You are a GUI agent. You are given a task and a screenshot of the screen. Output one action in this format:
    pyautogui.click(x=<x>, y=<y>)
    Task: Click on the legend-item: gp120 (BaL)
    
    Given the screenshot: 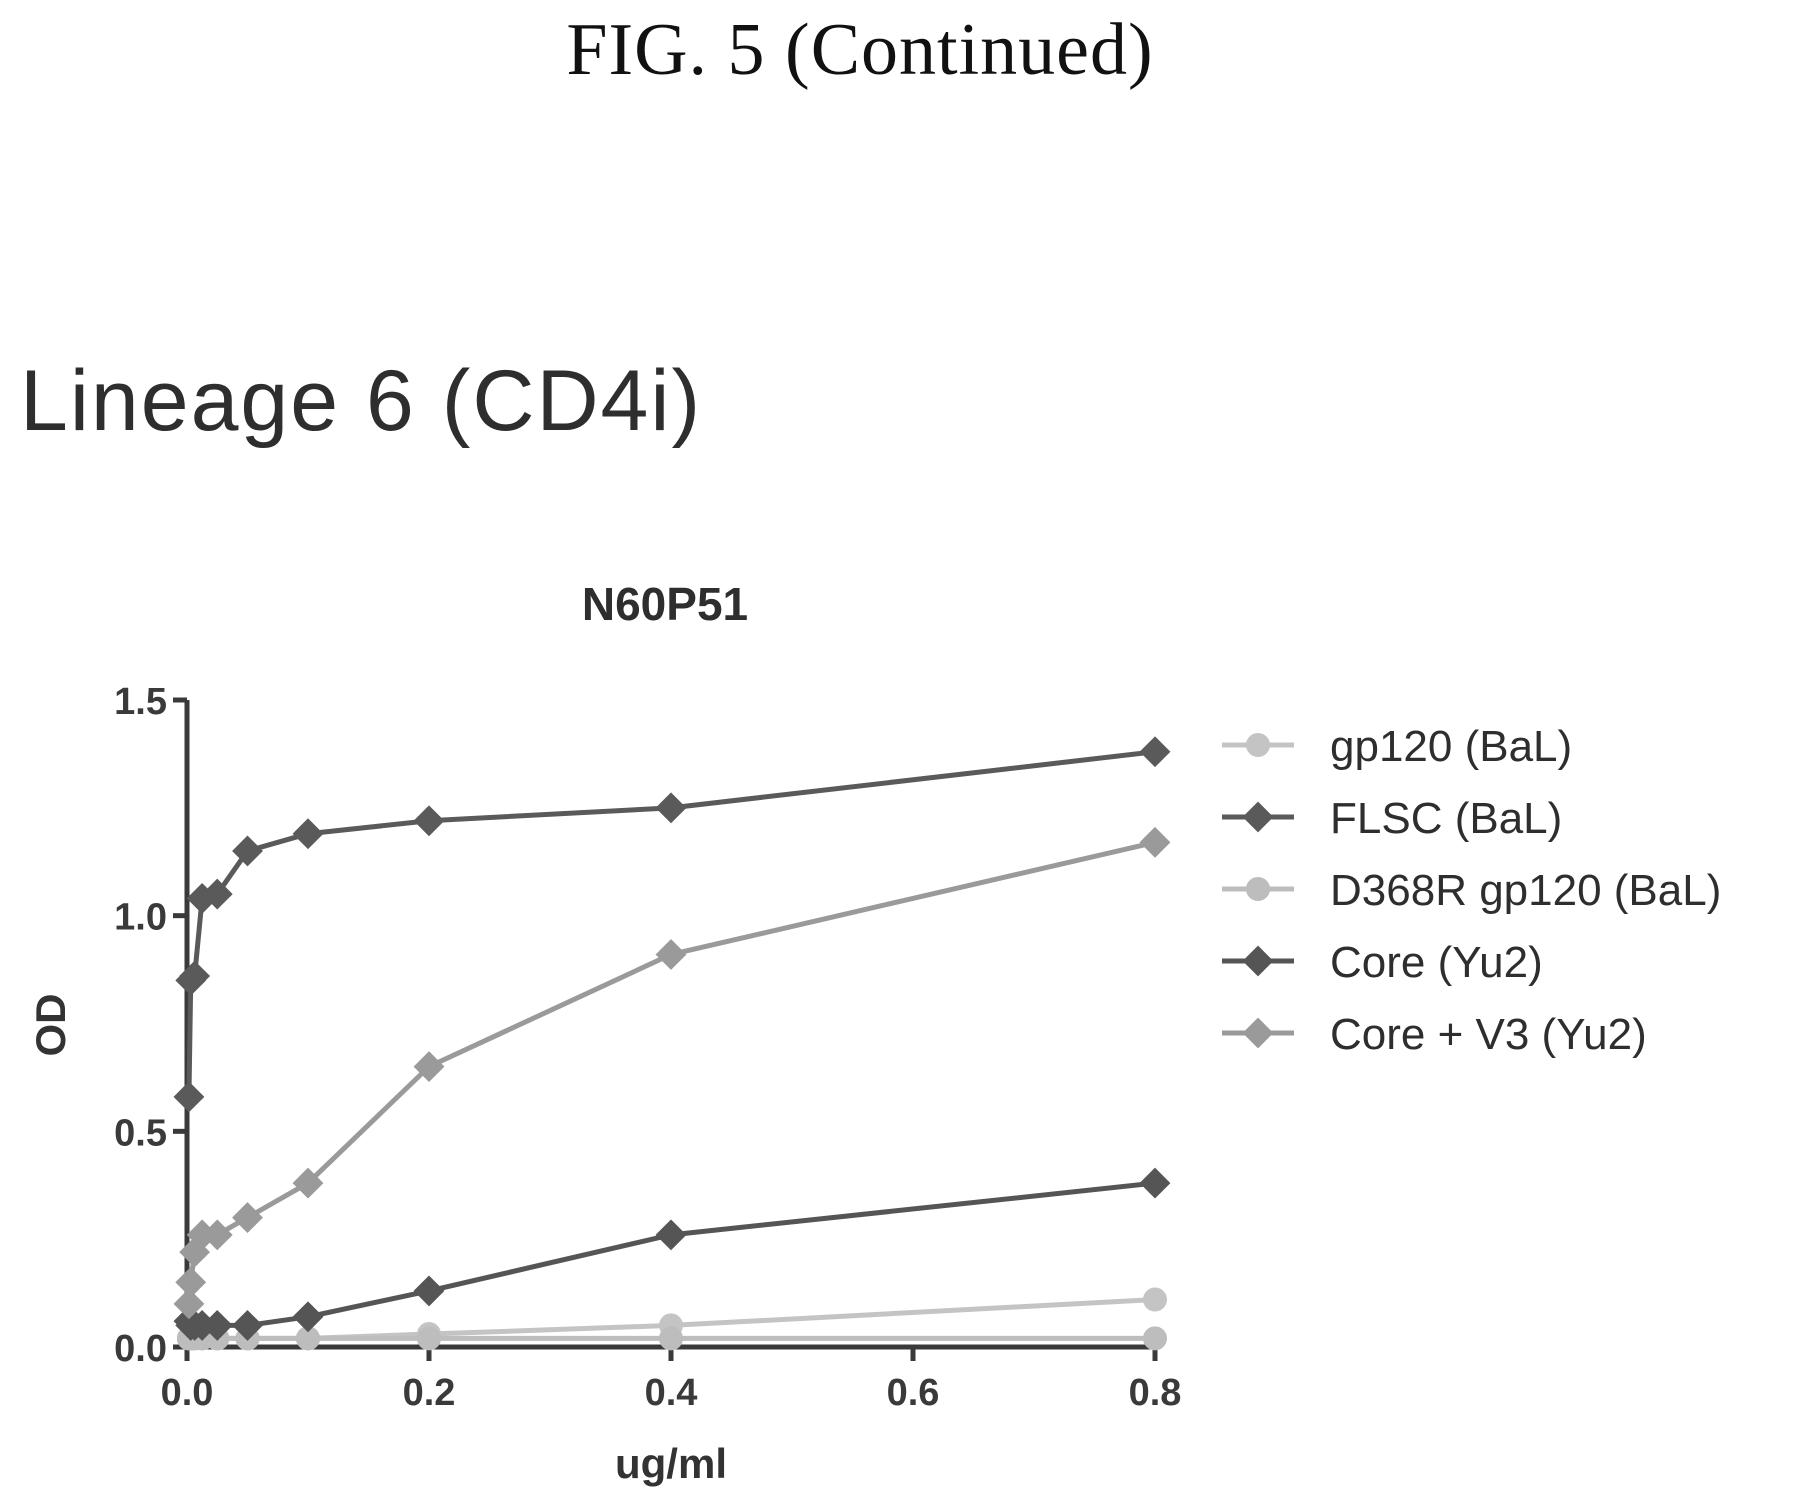 What is the action you would take?
    pyautogui.click(x=1397, y=746)
    